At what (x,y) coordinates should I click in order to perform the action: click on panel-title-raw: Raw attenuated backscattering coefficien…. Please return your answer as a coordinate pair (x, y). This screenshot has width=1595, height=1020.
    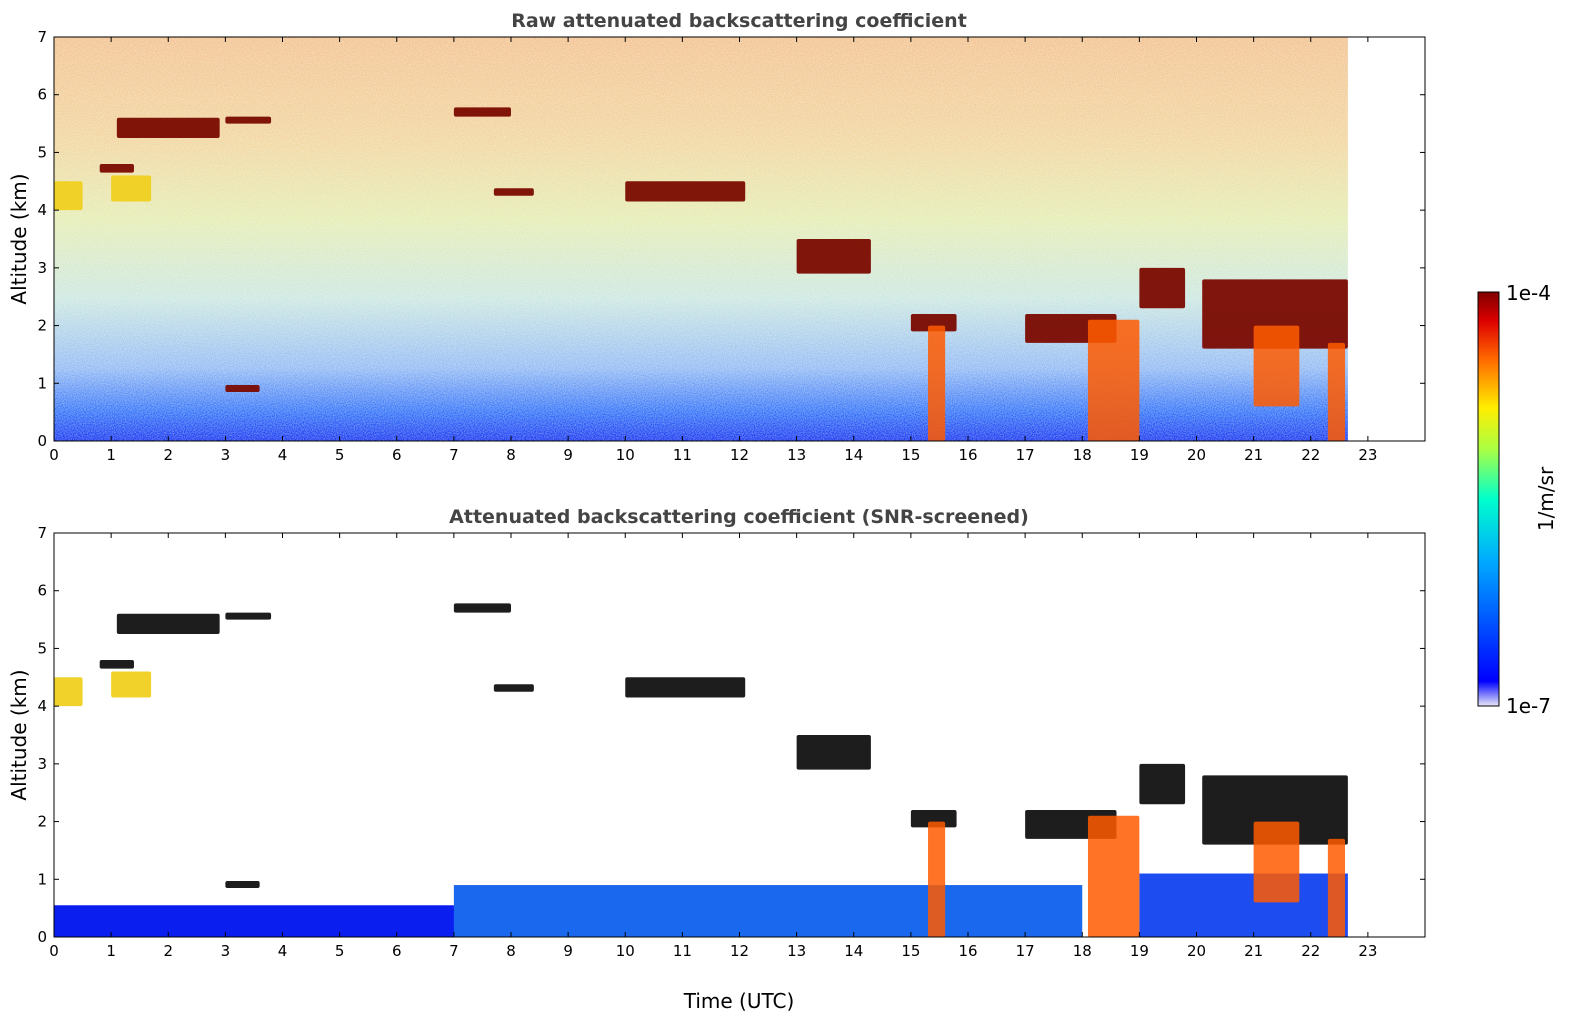
    Looking at the image, I should click on (739, 21).